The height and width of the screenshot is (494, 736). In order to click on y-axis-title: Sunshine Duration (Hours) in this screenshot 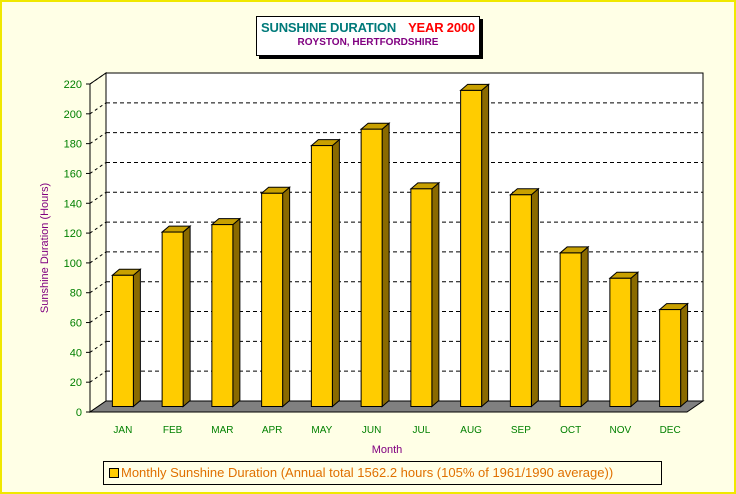, I will do `click(45, 248)`.